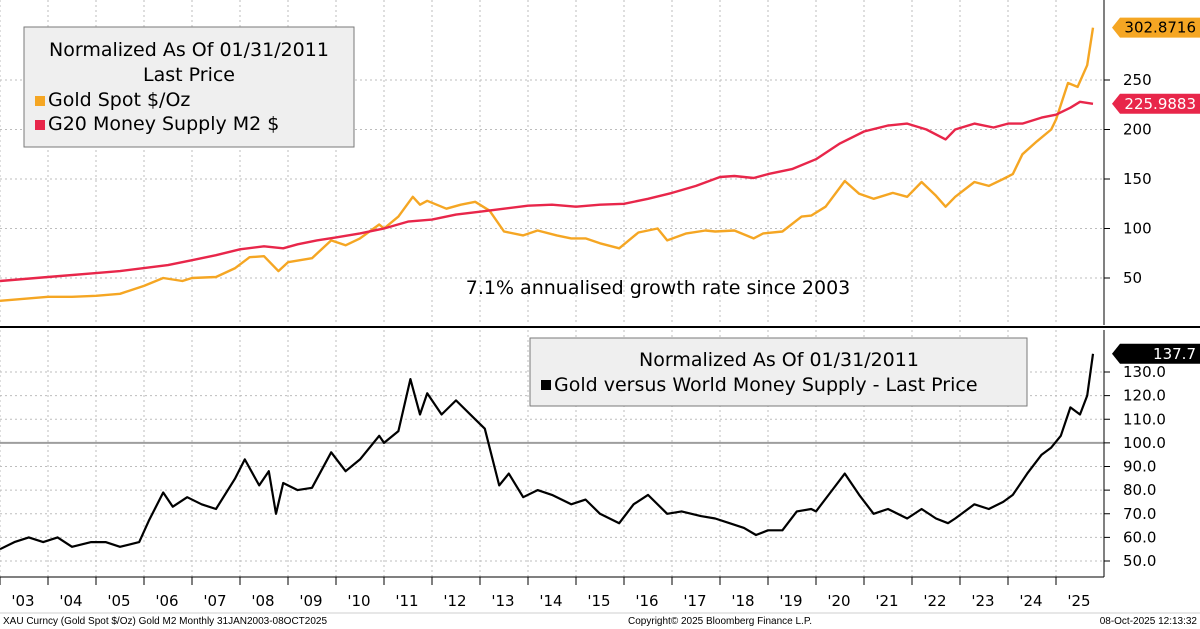  I want to click on gold-last-value-tag: 302.8716, so click(1156, 27).